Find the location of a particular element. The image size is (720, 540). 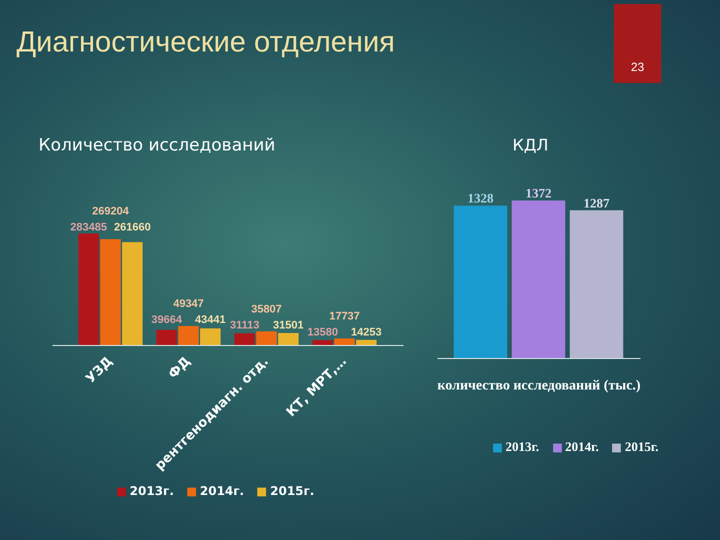

data-label: 283485 is located at coordinates (89, 228).